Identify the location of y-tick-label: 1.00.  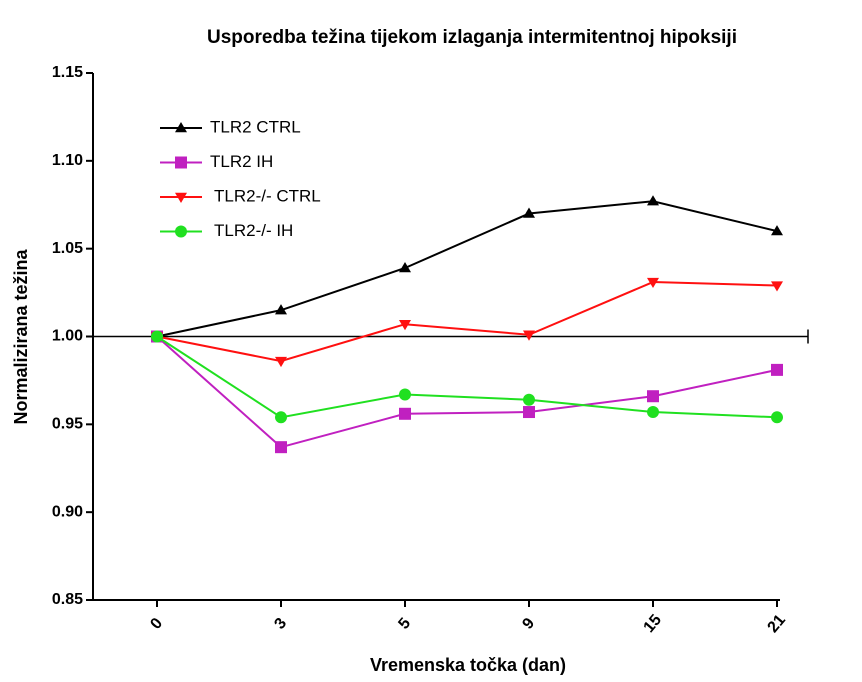
(67, 336).